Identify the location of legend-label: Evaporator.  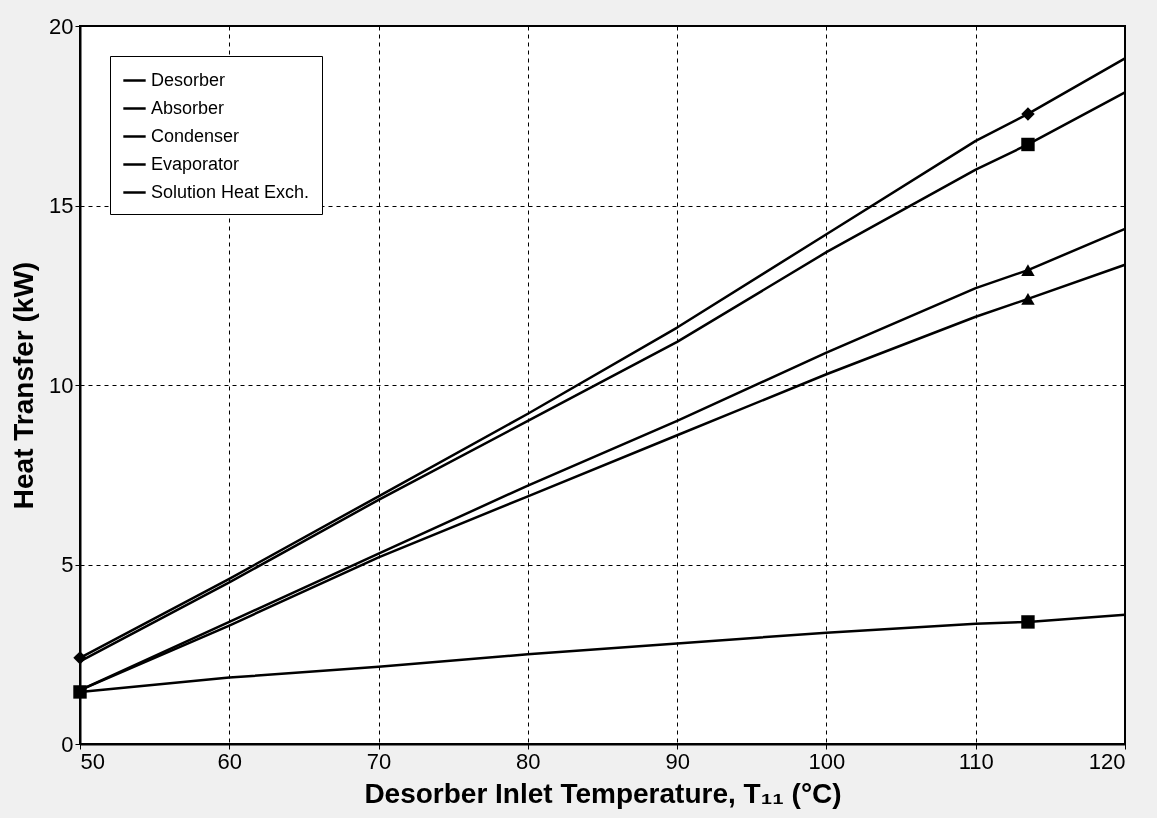
(195, 163).